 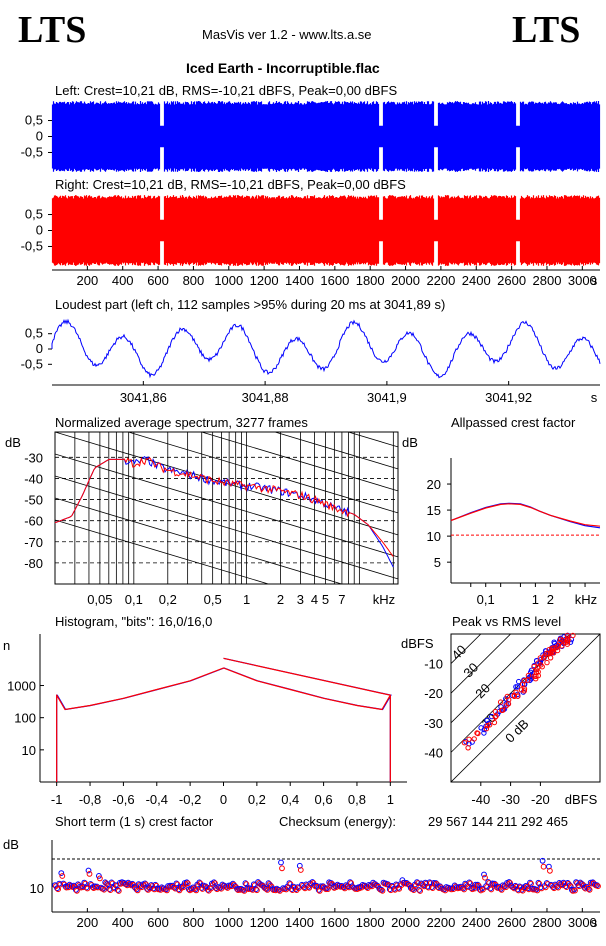 I want to click on short-crest-xtick-label: 1000, so click(x=228, y=922).